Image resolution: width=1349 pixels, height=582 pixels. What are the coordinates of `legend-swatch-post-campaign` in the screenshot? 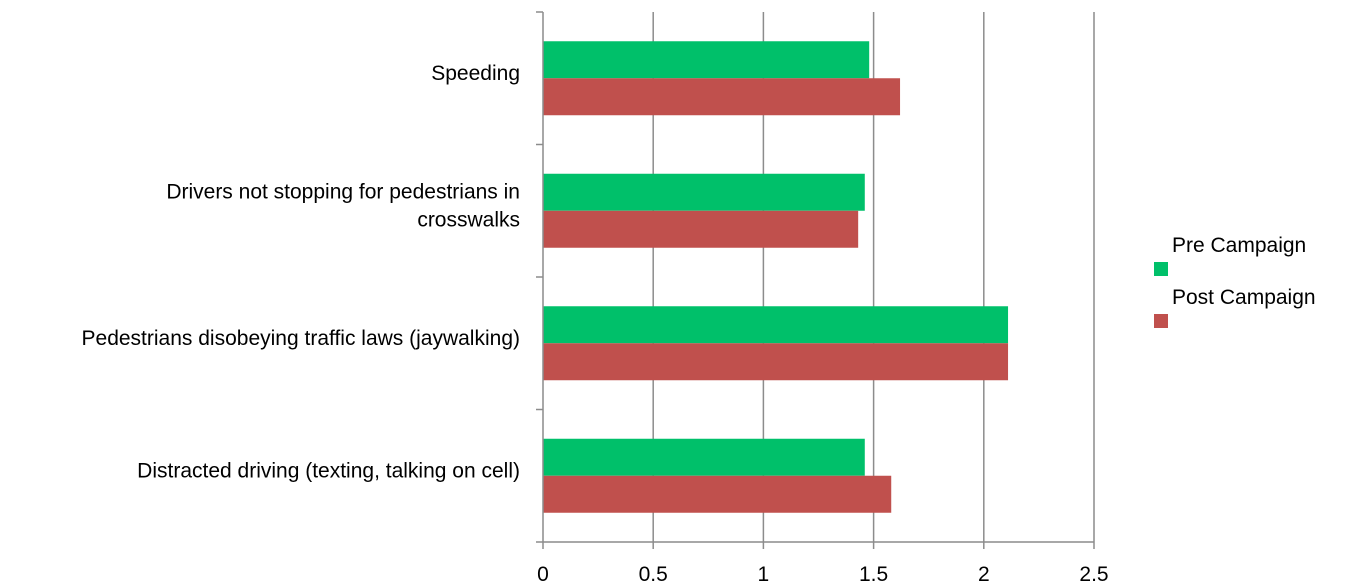 It's located at (1161, 321).